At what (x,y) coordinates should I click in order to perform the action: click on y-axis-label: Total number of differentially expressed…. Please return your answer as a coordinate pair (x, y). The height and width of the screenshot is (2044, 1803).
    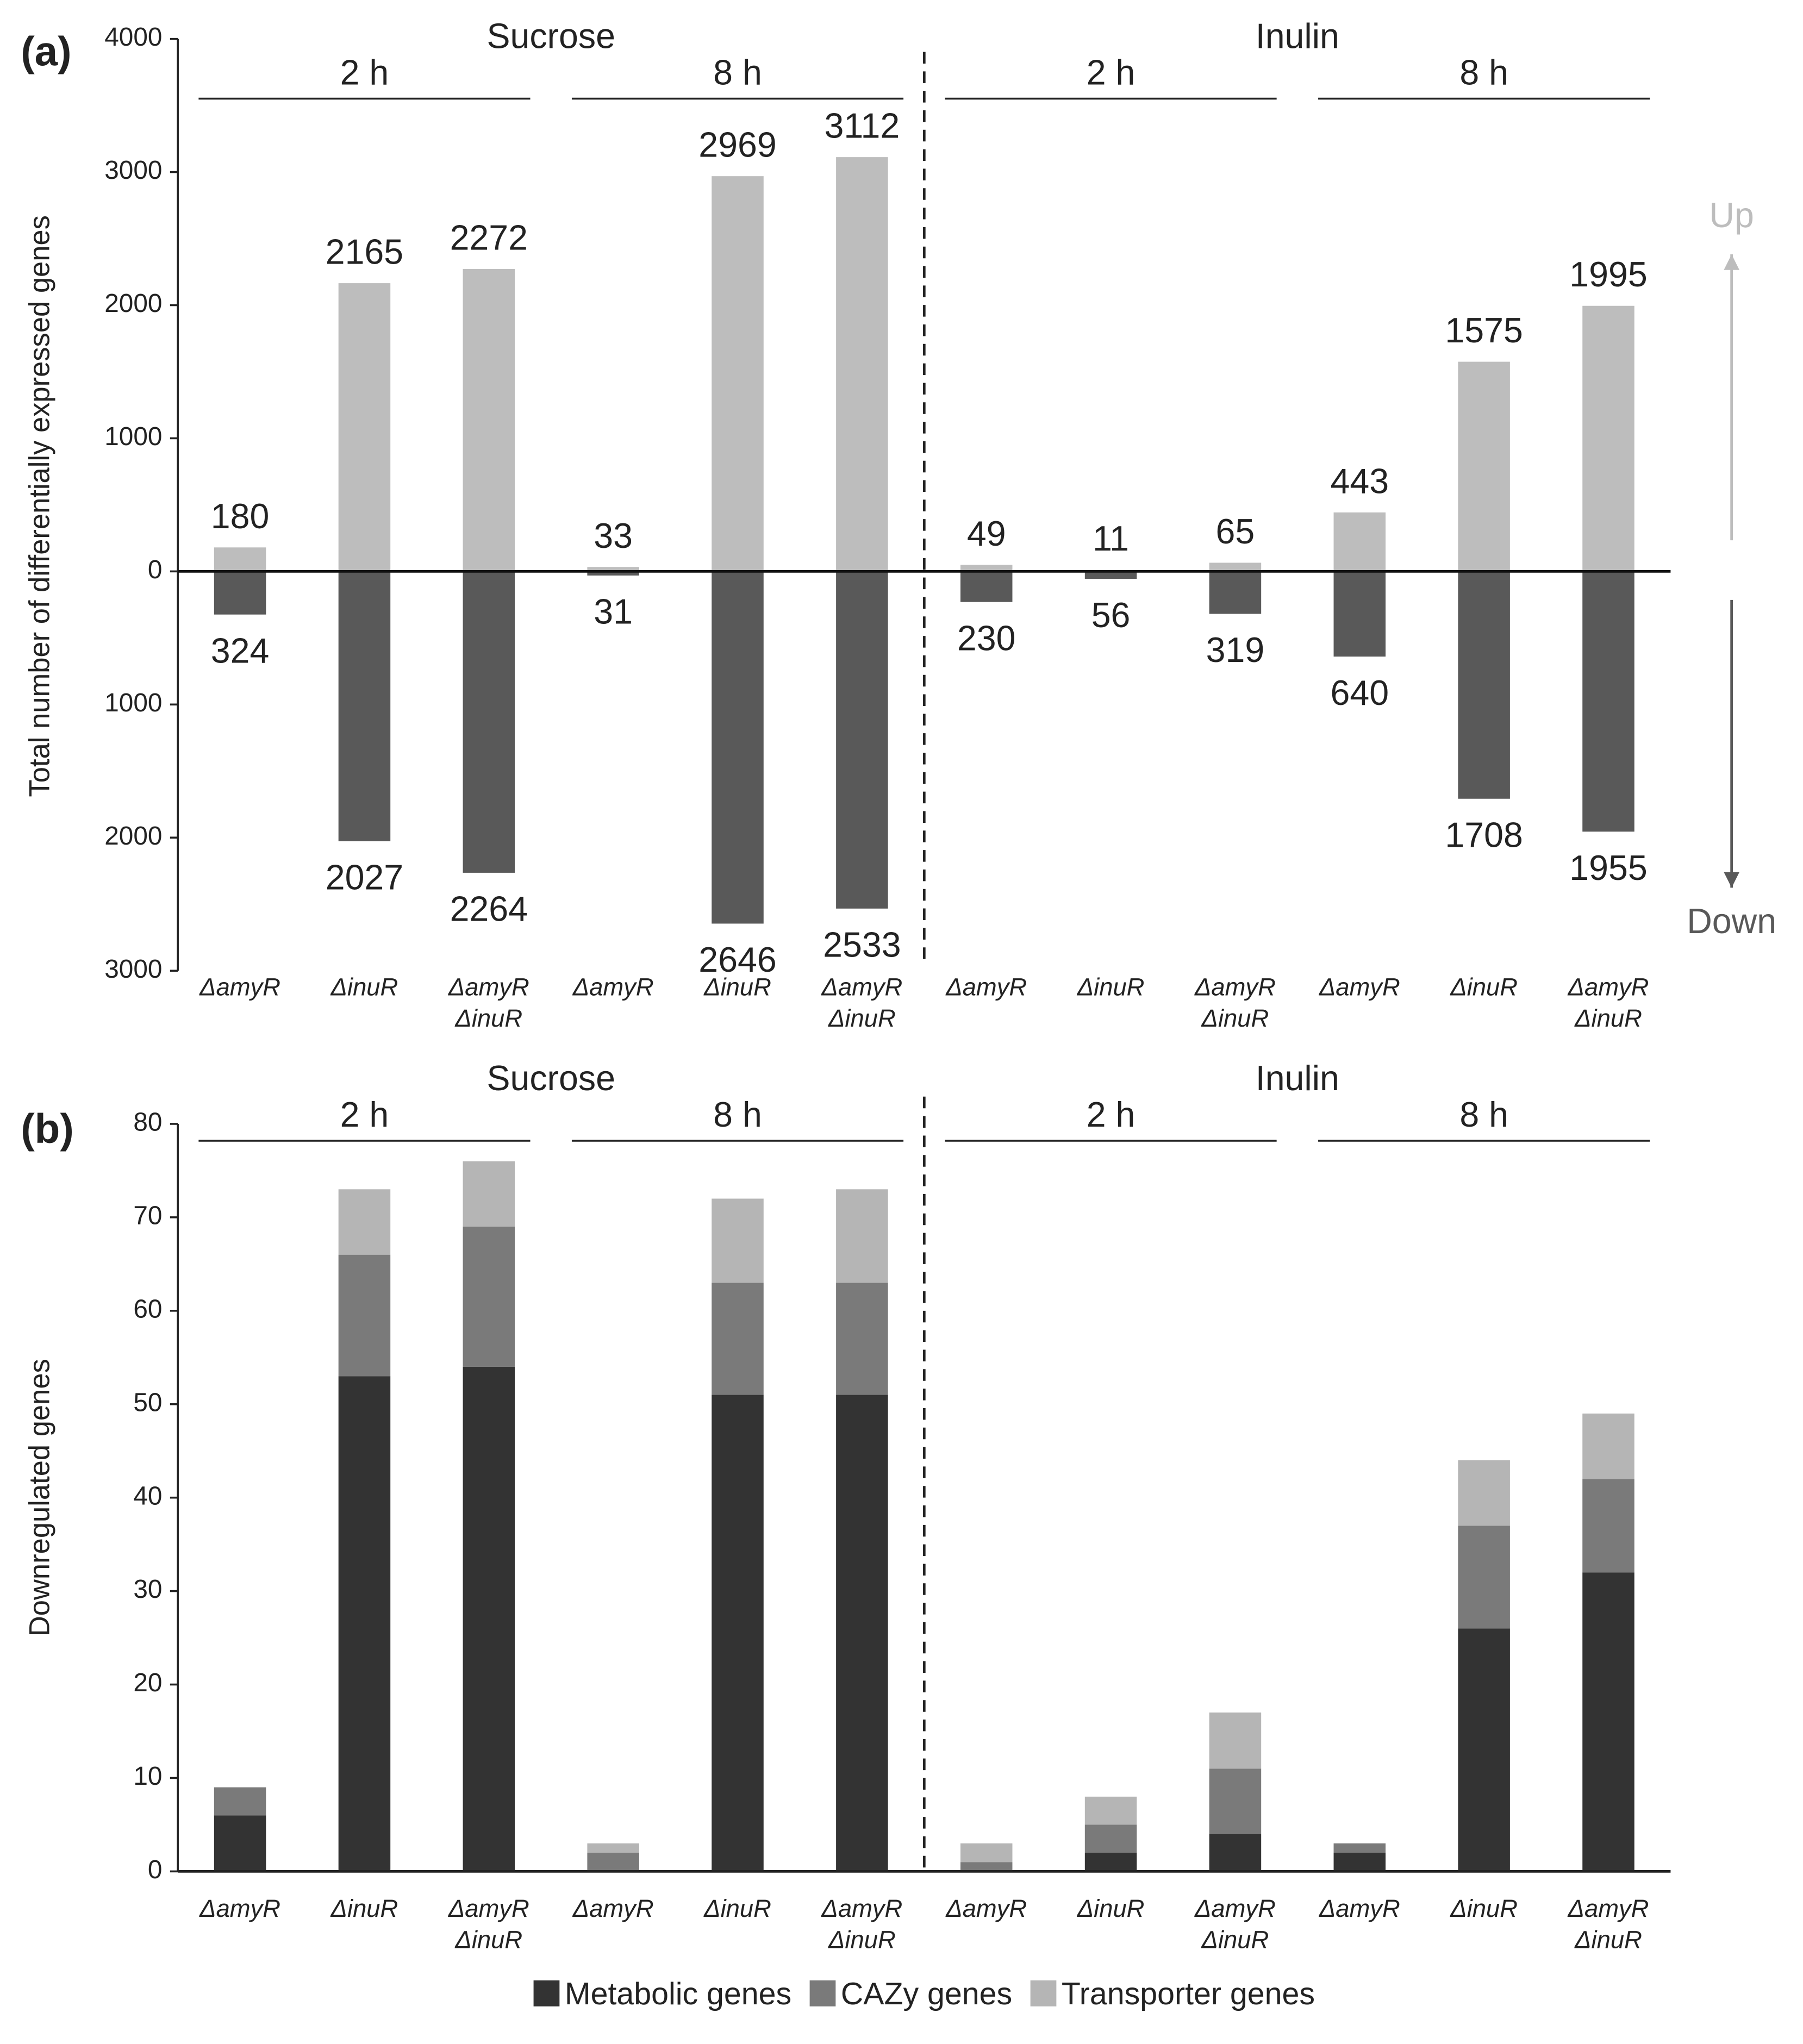
    Looking at the image, I should click on (39, 506).